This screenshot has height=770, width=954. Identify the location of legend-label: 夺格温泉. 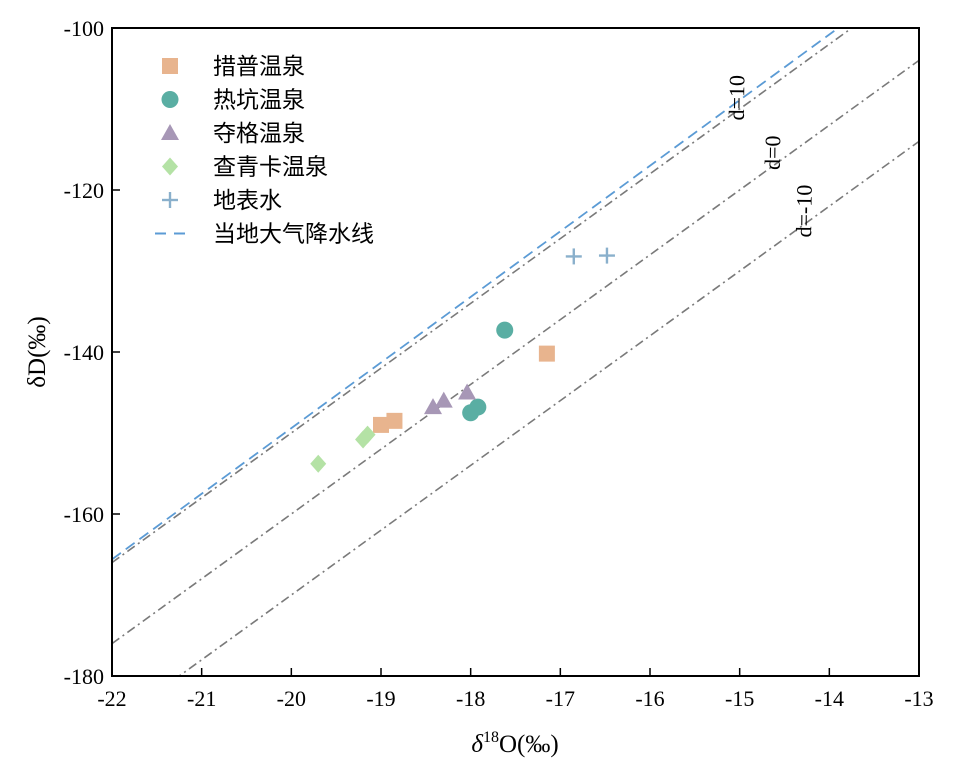
(259, 134).